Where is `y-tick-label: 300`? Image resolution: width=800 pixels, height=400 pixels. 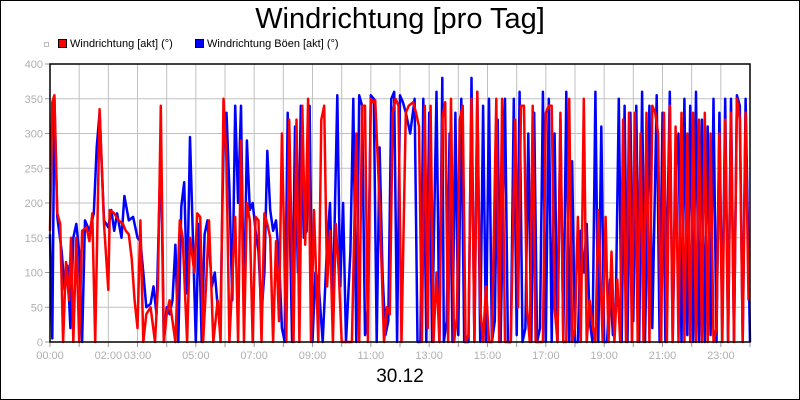 y-tick-label: 300 is located at coordinates (34, 135).